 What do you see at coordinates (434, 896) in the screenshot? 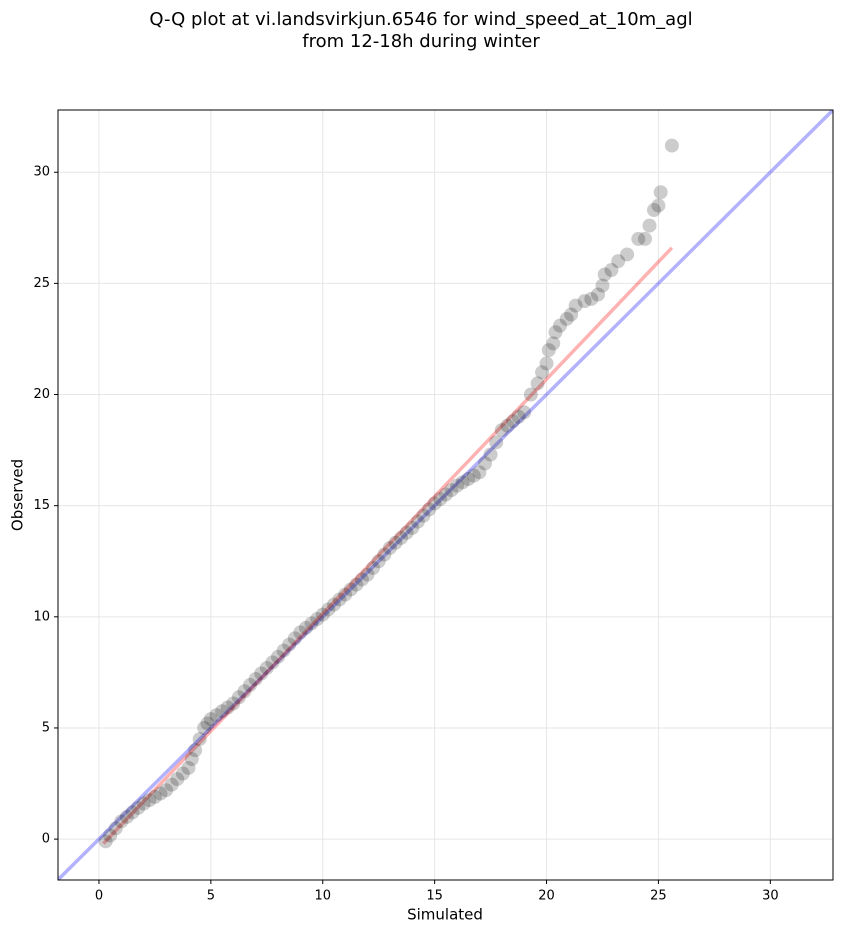
I see `x-tick-label: 15` at bounding box center [434, 896].